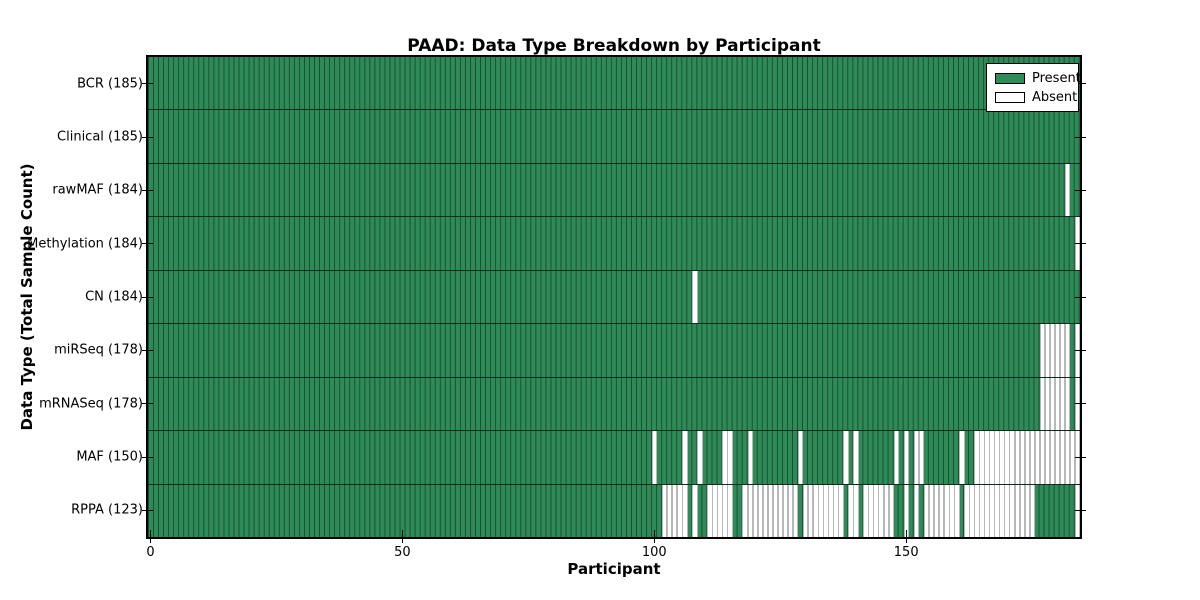 Image resolution: width=1200 pixels, height=600 pixels. What do you see at coordinates (114, 297) in the screenshot?
I see `y-tick-label: CN (184)` at bounding box center [114, 297].